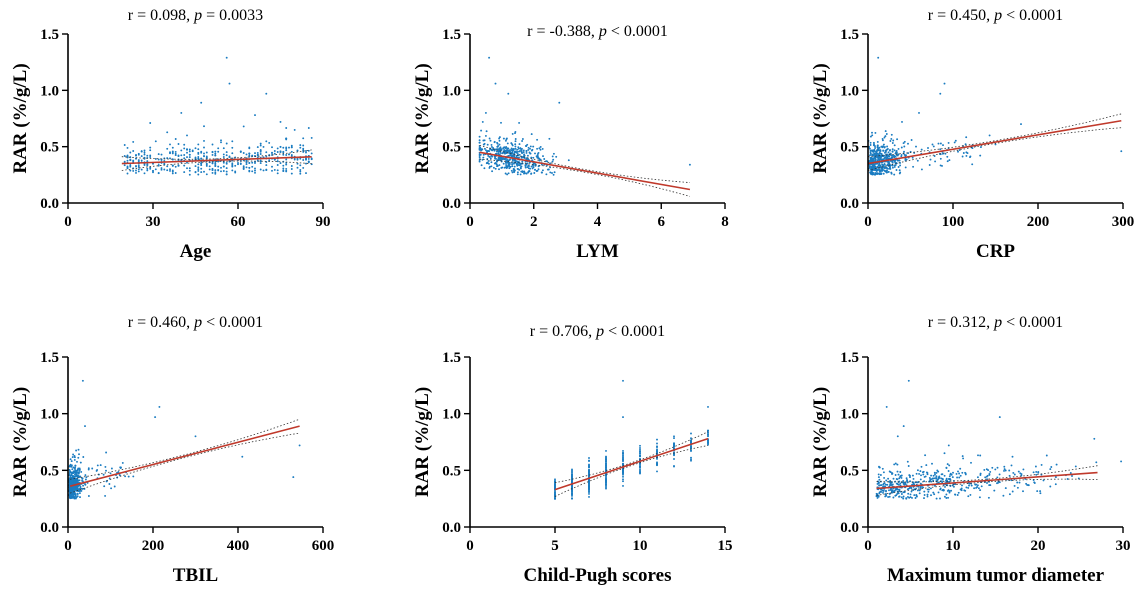  What do you see at coordinates (49, 415) in the screenshot?
I see `y-tick-label: 1.0` at bounding box center [49, 415].